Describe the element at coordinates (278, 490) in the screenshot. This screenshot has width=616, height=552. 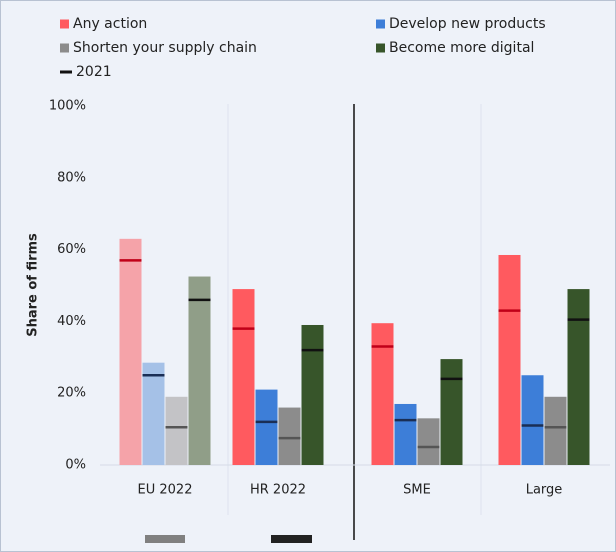
I see `x-tick-label: HR 2022` at that location.